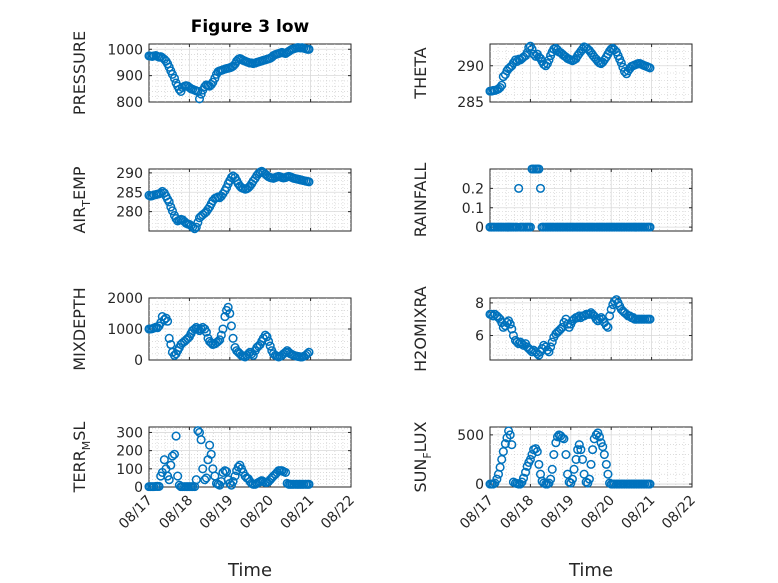 The image size is (778, 583). What do you see at coordinates (211, 329) in the screenshot?
I see `subplot-5: 0 1000 2000 MIXDEPTH` at bounding box center [211, 329].